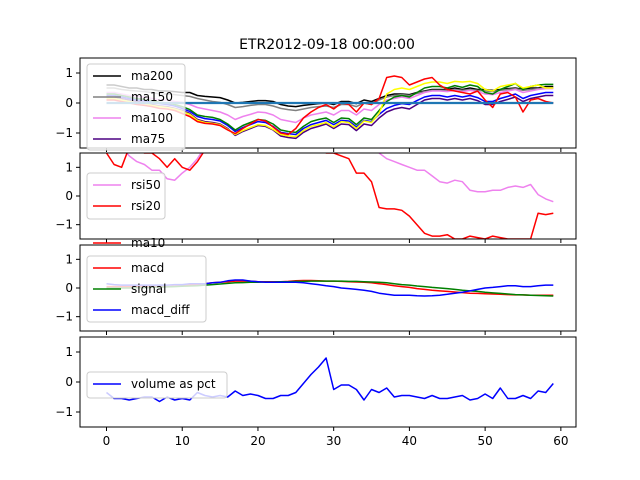 The image size is (640, 480). What do you see at coordinates (148, 139) in the screenshot?
I see `legend-label-0-3: ma75` at bounding box center [148, 139].